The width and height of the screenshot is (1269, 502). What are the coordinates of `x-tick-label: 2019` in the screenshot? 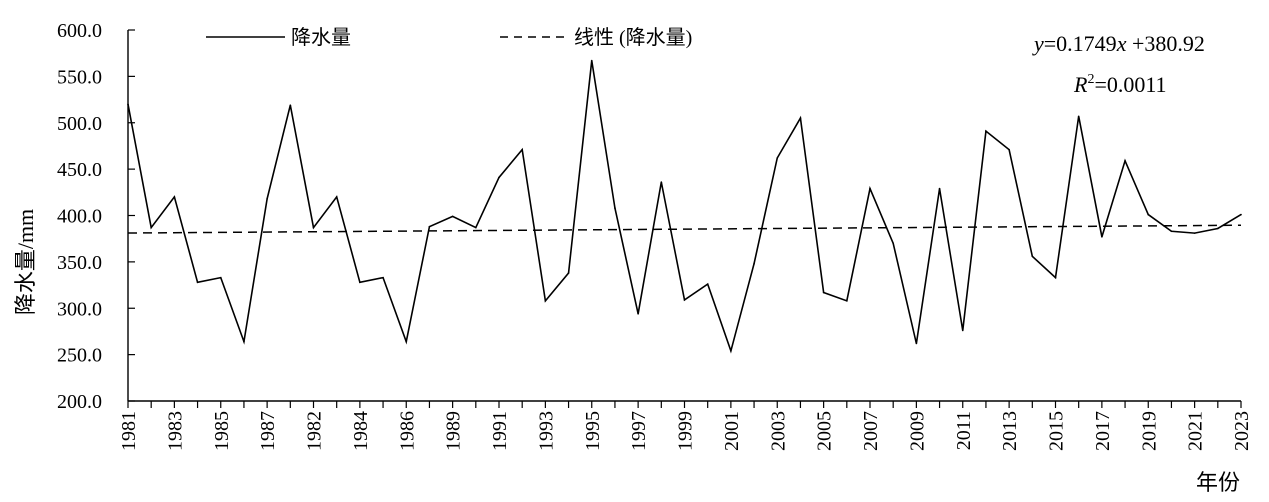 It's located at (1149, 431).